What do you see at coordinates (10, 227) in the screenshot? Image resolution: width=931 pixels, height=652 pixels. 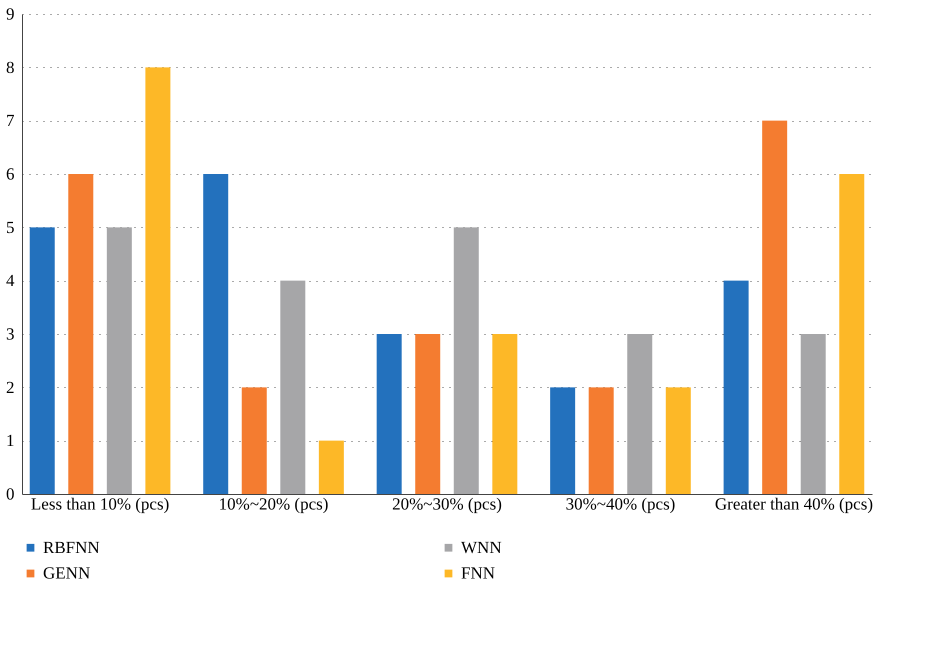 I see `y-tick-label: 5` at bounding box center [10, 227].